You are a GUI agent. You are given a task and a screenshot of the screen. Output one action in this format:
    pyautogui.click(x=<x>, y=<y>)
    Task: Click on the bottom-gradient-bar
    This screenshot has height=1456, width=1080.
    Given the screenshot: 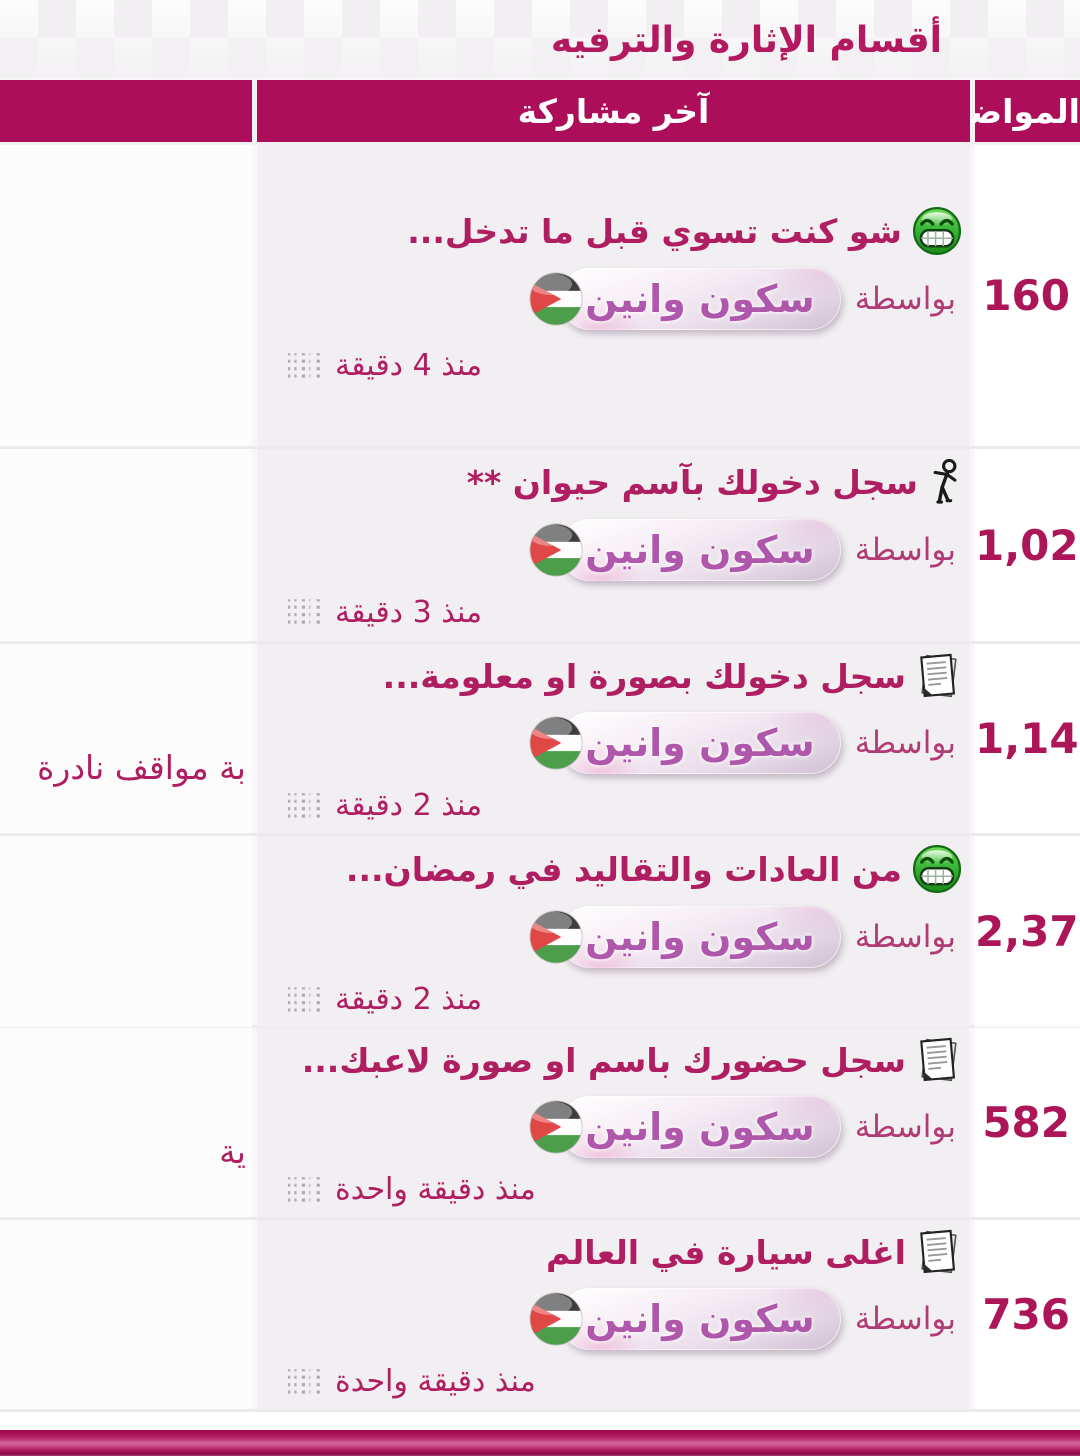 What is the action you would take?
    pyautogui.click(x=540, y=1443)
    